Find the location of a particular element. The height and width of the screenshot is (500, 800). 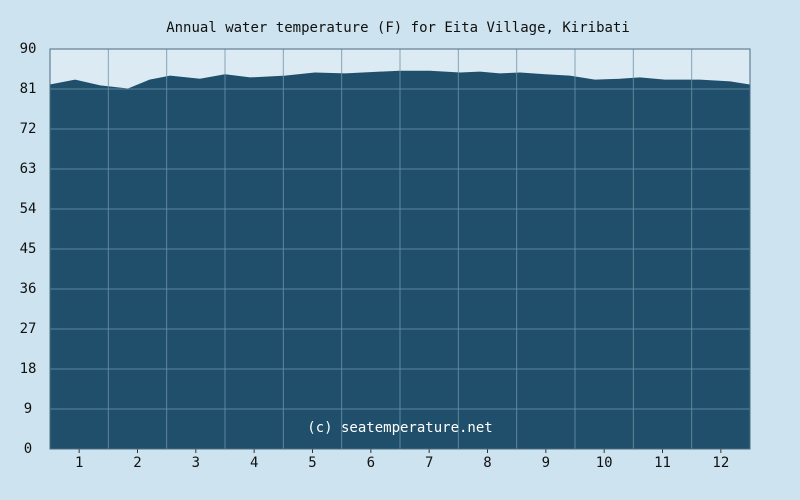

y-tick-label: 36 is located at coordinates (28, 289).